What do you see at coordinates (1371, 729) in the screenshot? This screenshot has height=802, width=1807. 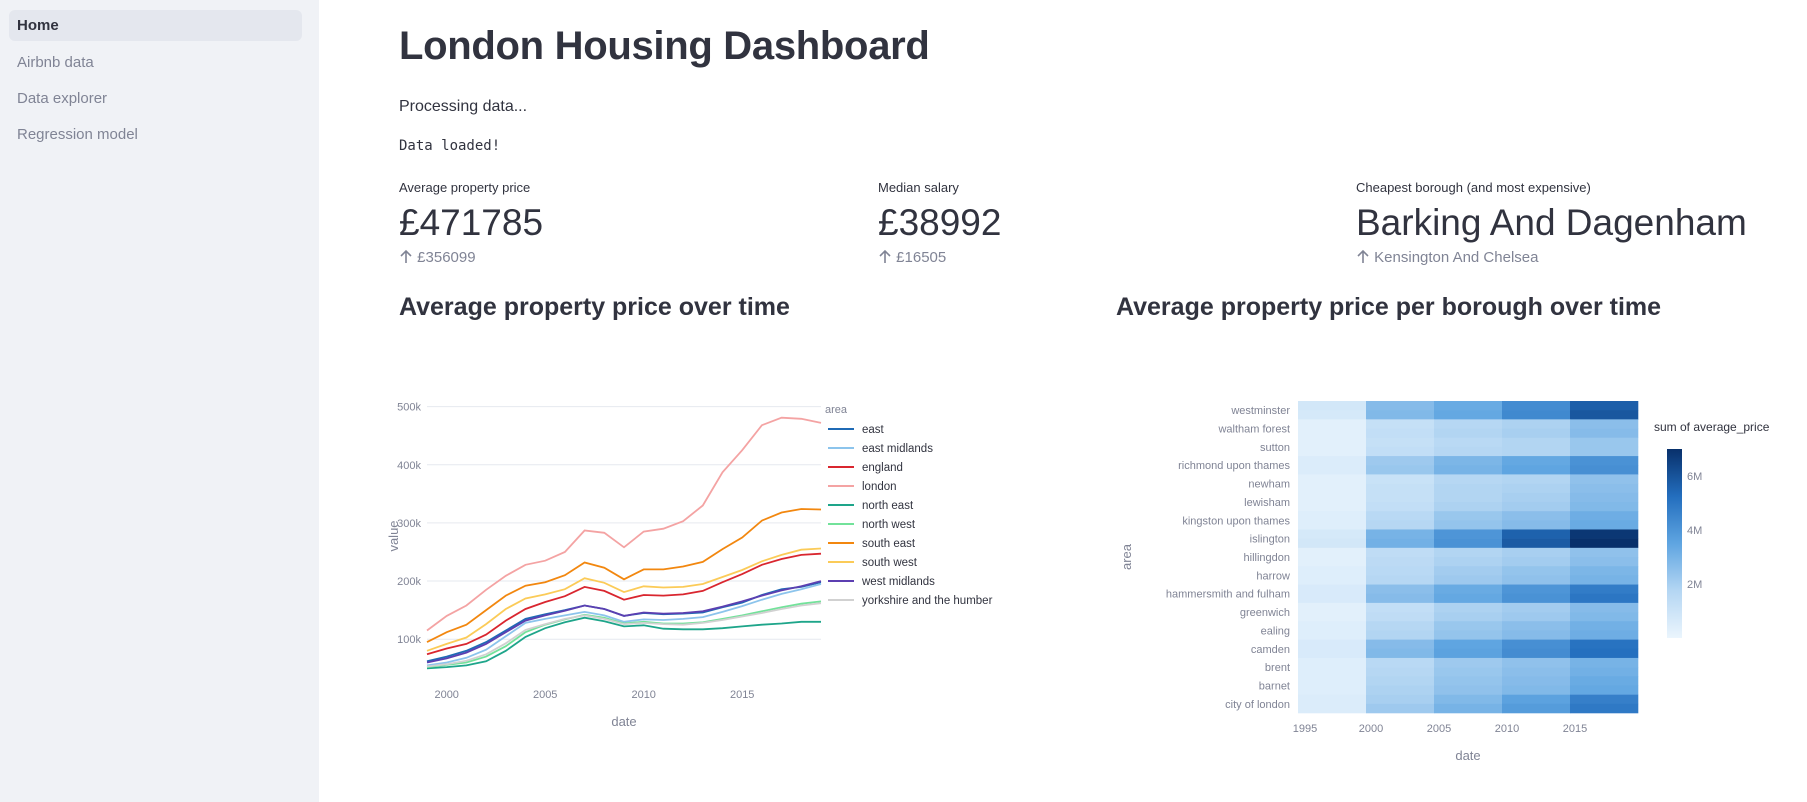 I see `x-tick-label: 2000` at bounding box center [1371, 729].